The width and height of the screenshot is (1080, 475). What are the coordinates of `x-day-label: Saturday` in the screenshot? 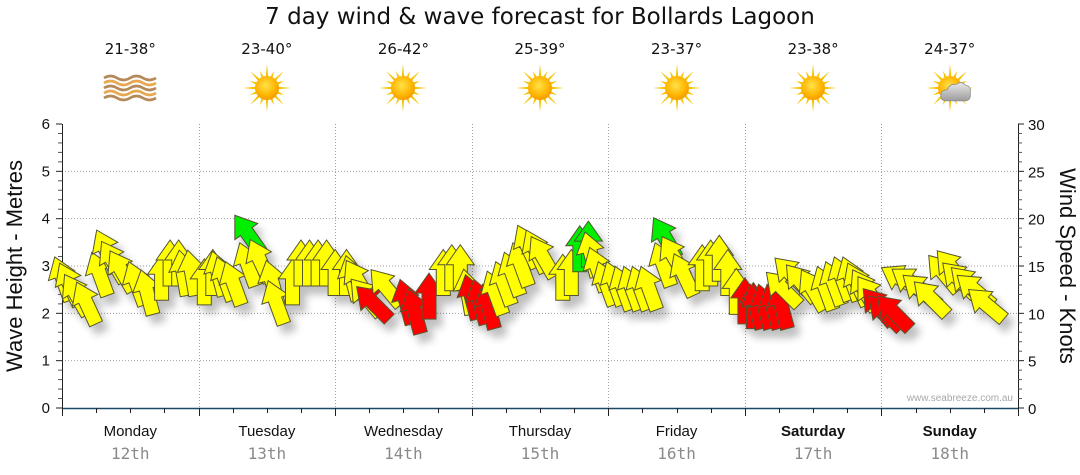 It's located at (813, 431).